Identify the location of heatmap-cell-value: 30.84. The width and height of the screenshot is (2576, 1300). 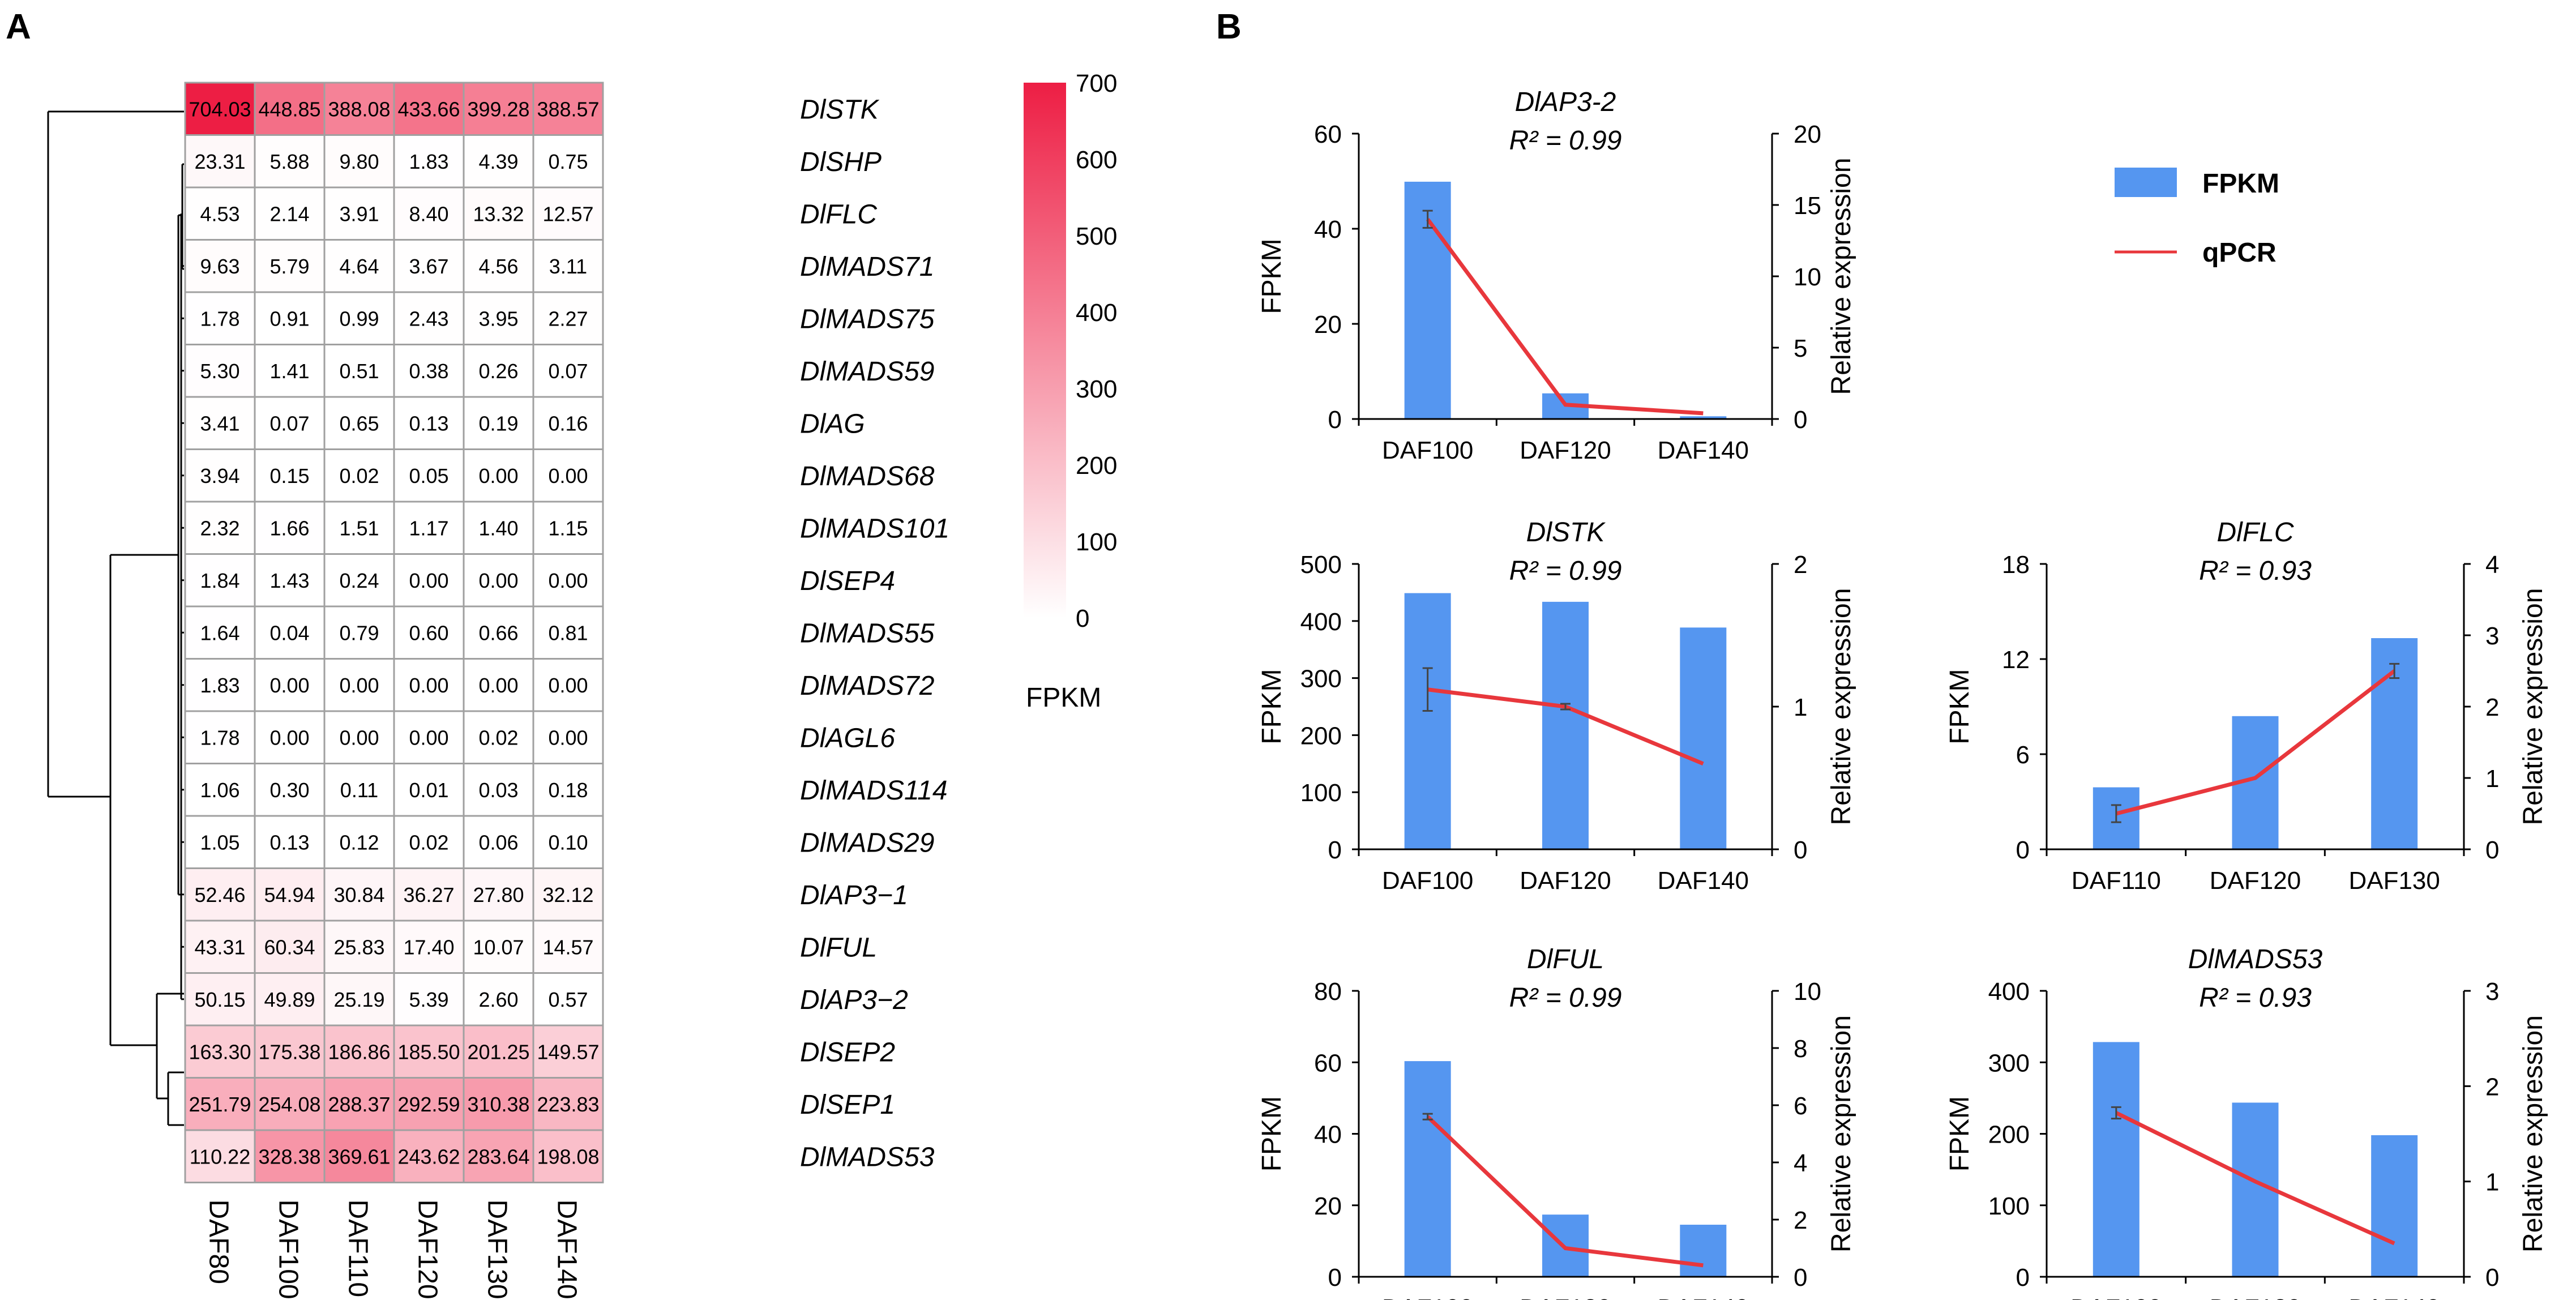
(358, 894).